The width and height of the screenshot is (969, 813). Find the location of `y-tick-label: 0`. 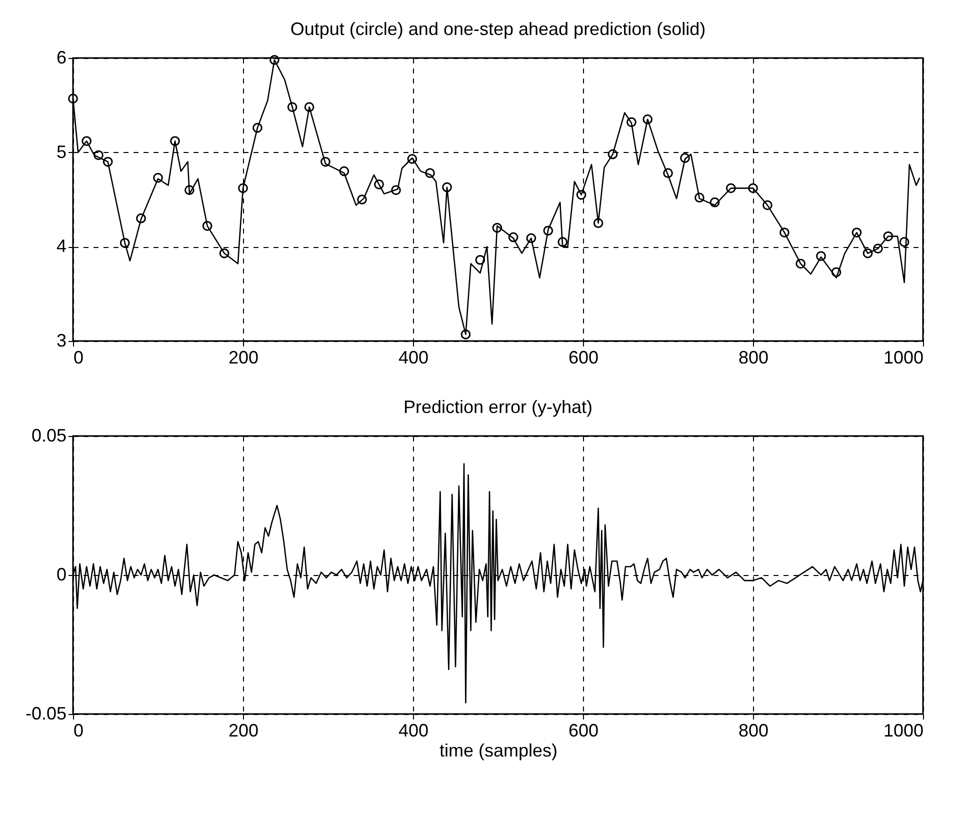

y-tick-label: 0 is located at coordinates (61, 574).